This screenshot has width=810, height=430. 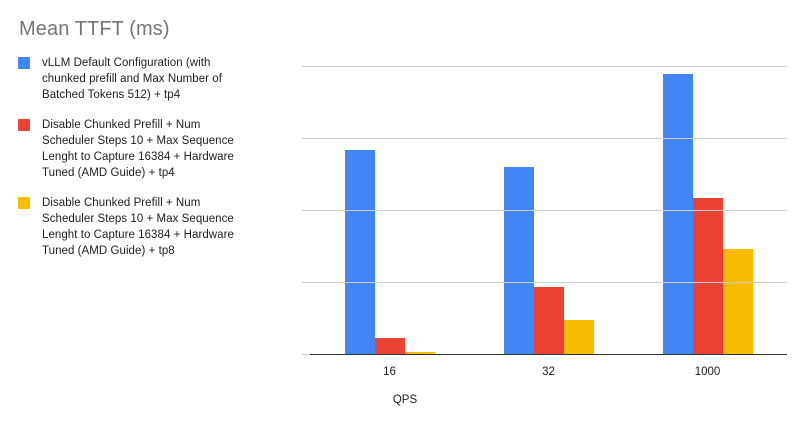 What do you see at coordinates (94, 29) in the screenshot?
I see `chart-title: Mean TTFT (ms)` at bounding box center [94, 29].